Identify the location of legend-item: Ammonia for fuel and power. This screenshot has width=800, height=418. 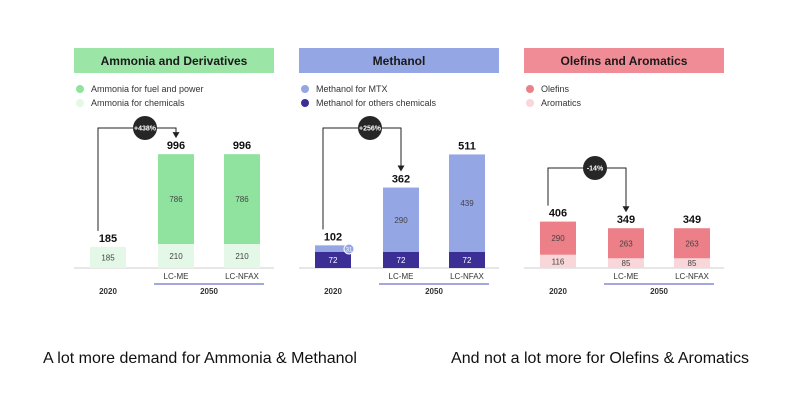
(140, 89).